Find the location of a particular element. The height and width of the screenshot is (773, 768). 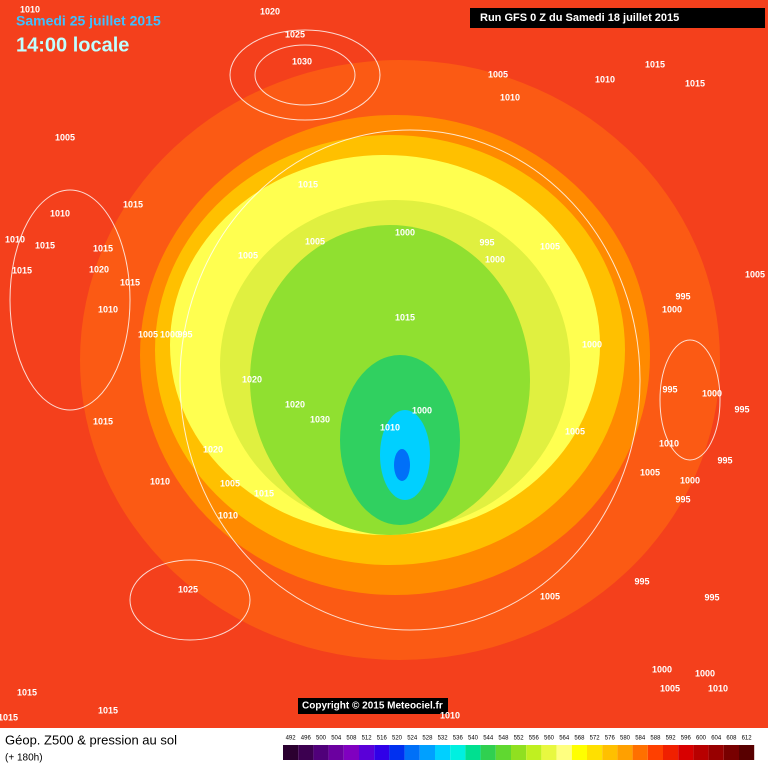

legend-label: 608 is located at coordinates (731, 739).